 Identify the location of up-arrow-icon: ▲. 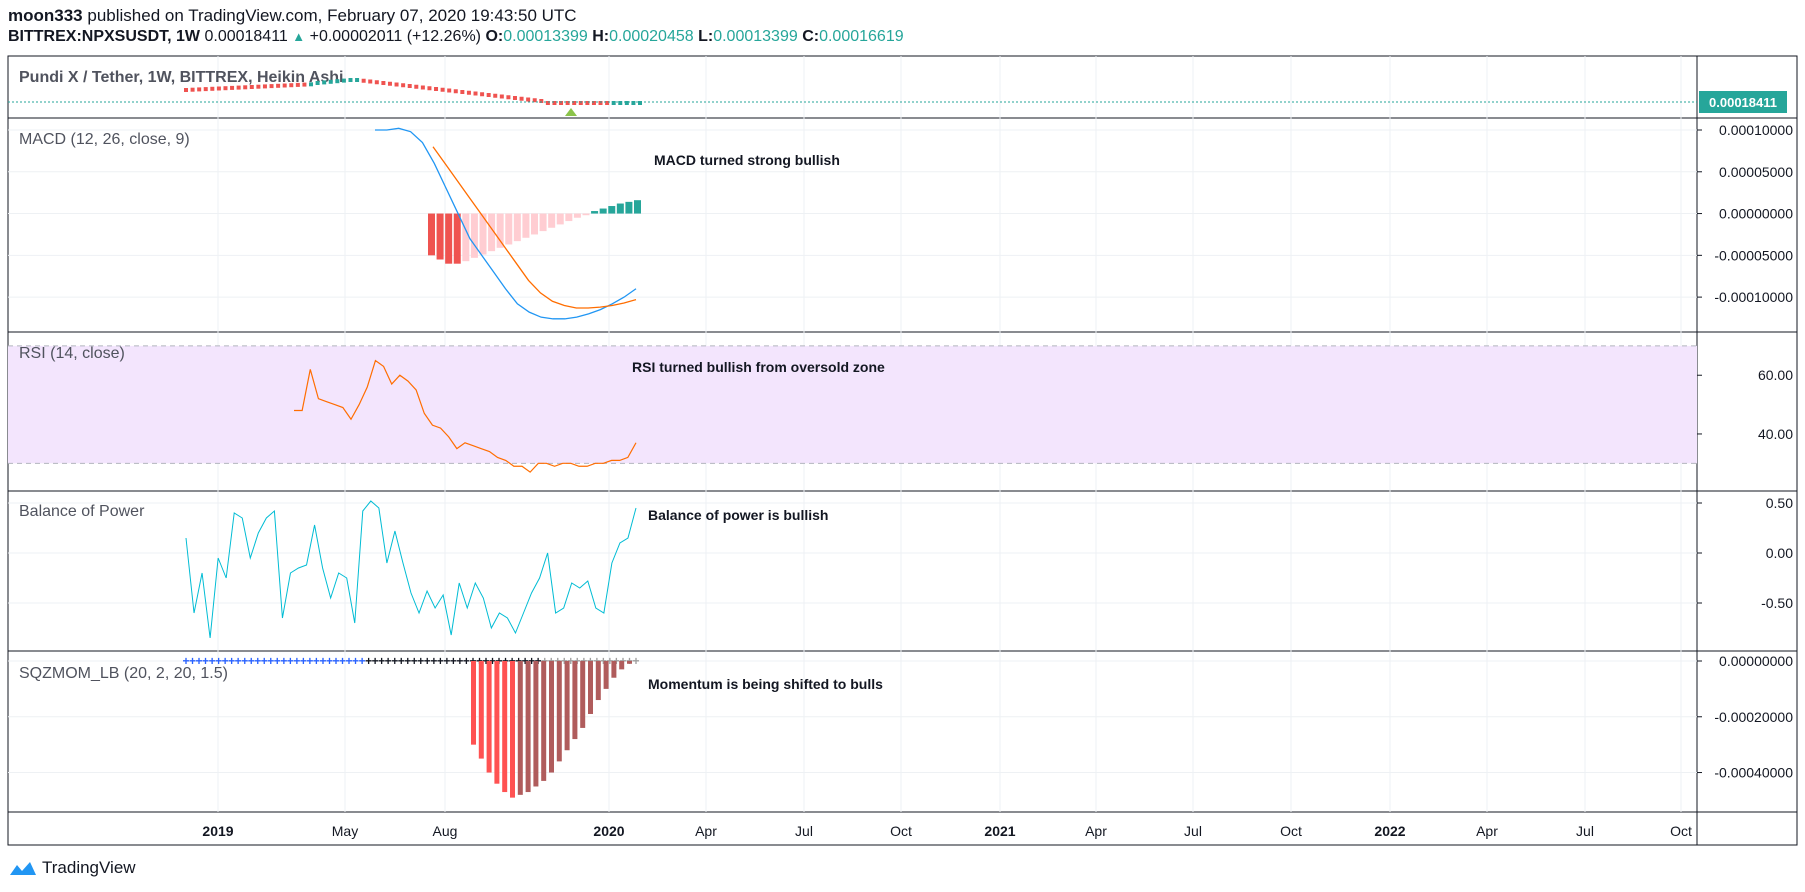
(299, 36).